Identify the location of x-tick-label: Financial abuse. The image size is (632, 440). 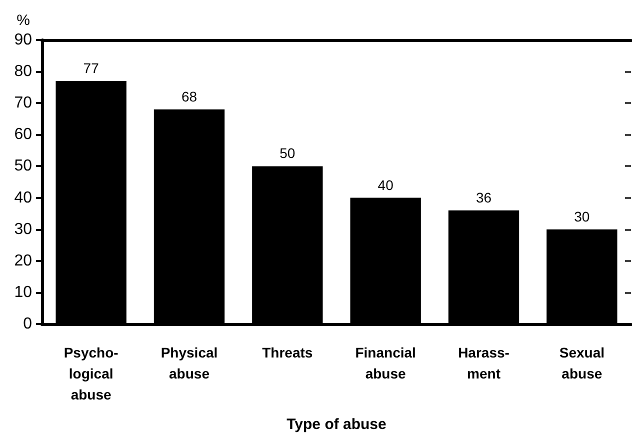
(385, 363).